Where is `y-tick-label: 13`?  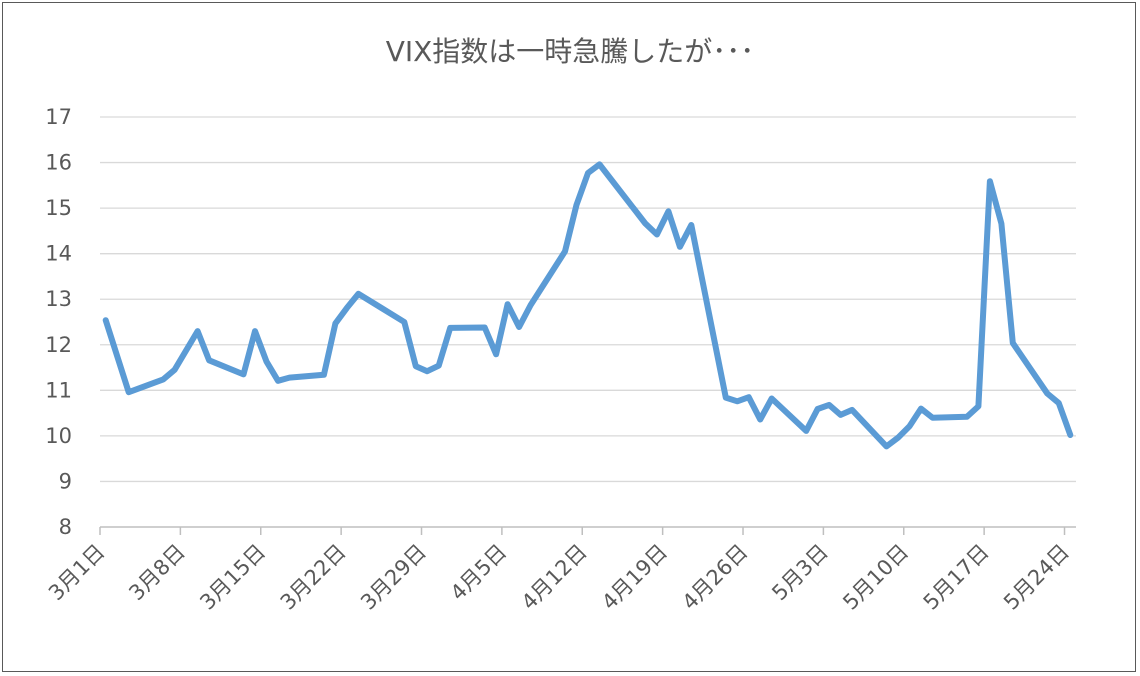
y-tick-label: 13 is located at coordinates (58, 299).